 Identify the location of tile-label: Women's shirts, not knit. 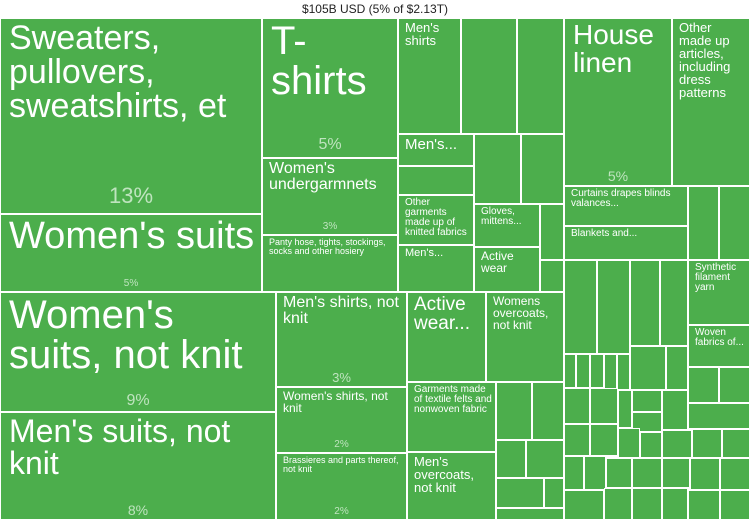
(337, 402).